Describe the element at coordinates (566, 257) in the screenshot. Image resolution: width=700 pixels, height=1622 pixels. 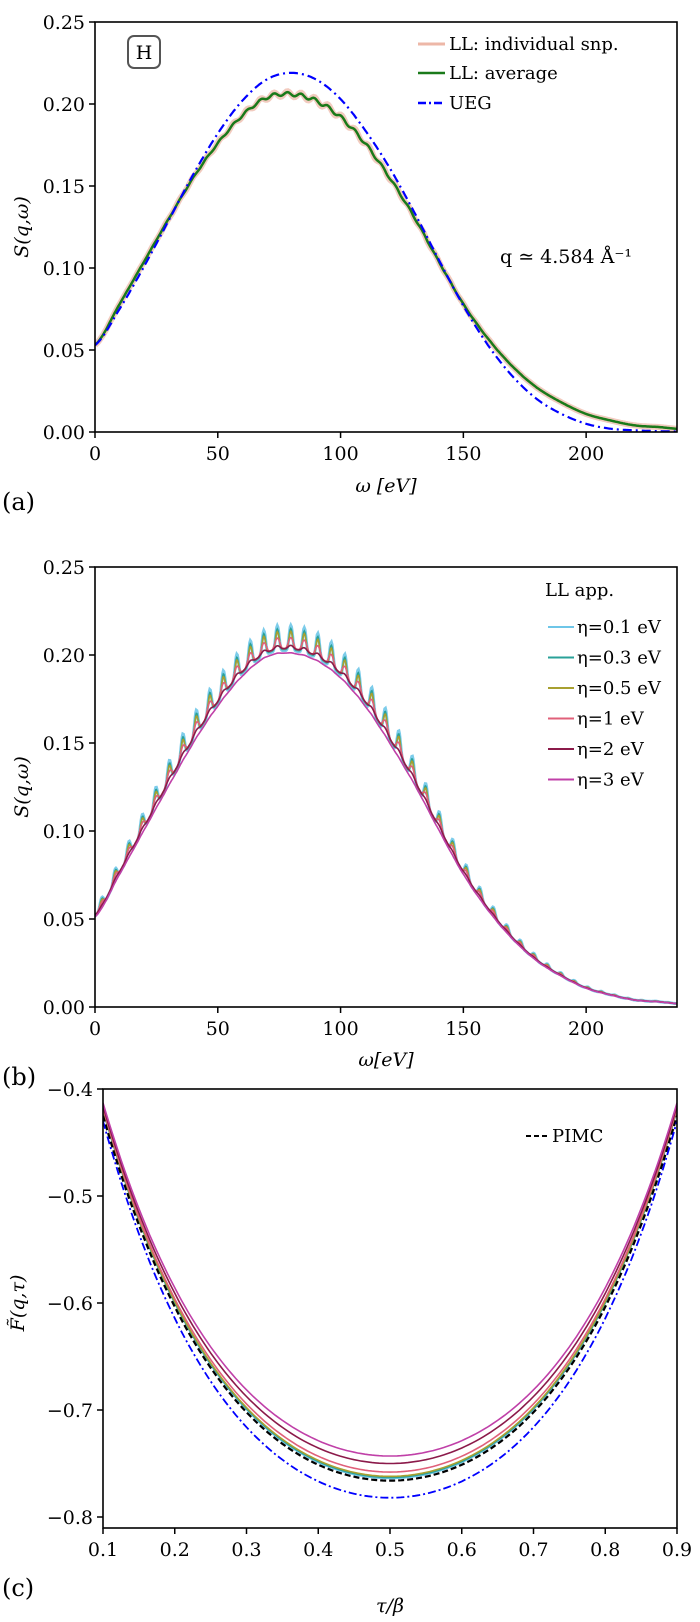
I see `q-annotation: q ≃ 4.584 Å⁻¹` at that location.